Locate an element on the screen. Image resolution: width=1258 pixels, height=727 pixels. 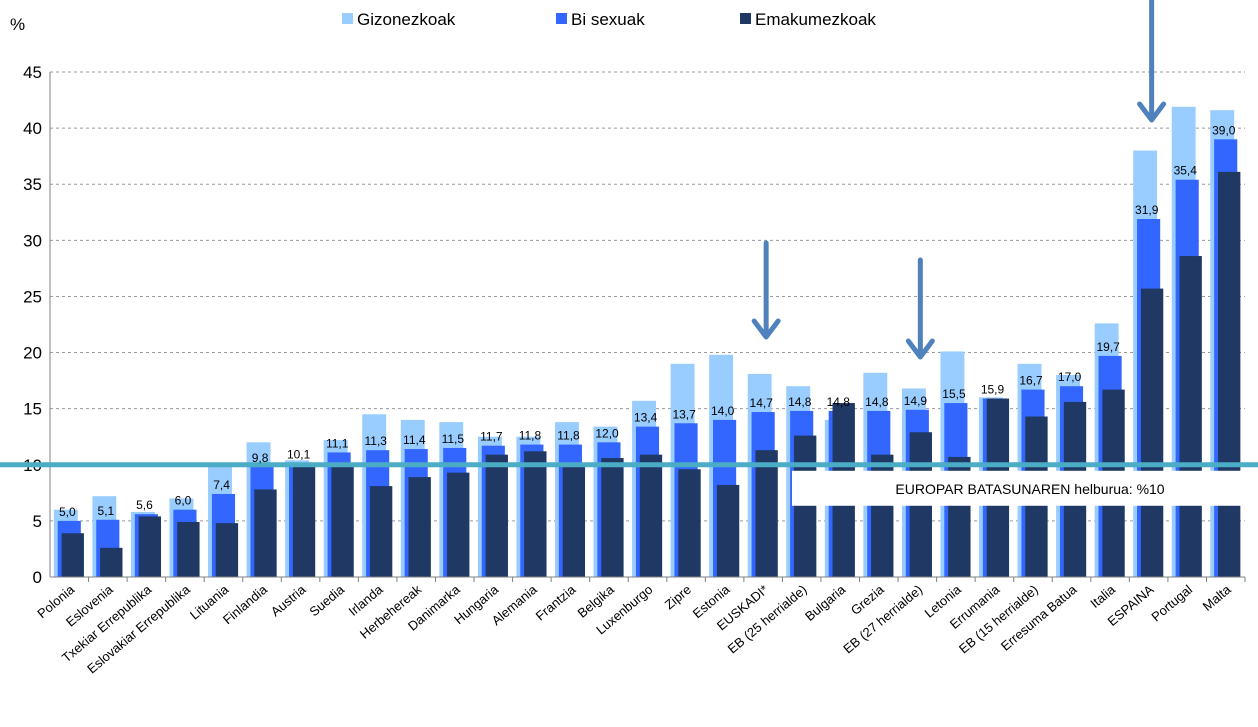
target-line-group: EUROPAR BATASUNAREN helburua: %10 is located at coordinates (629, 484).